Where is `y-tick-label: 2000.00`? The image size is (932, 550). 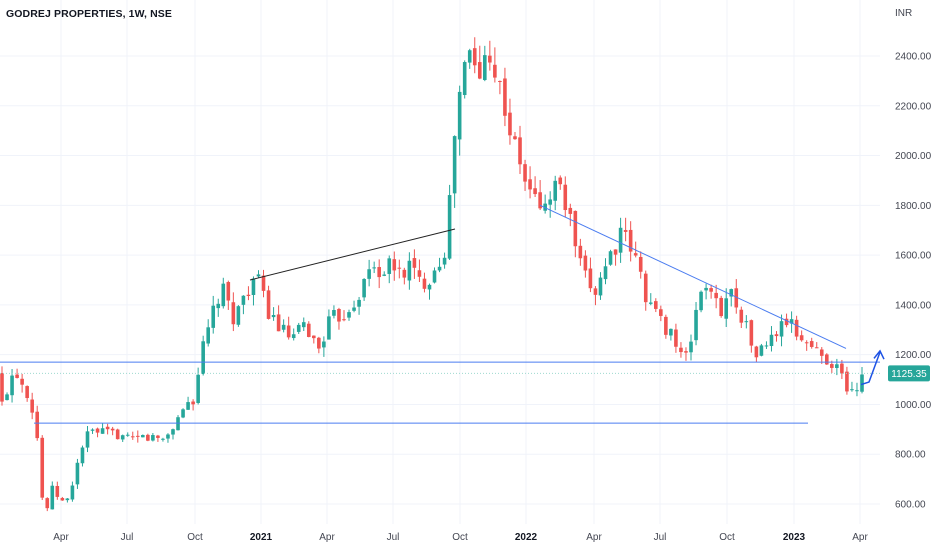
y-tick-label: 2000.00 is located at coordinates (913, 156).